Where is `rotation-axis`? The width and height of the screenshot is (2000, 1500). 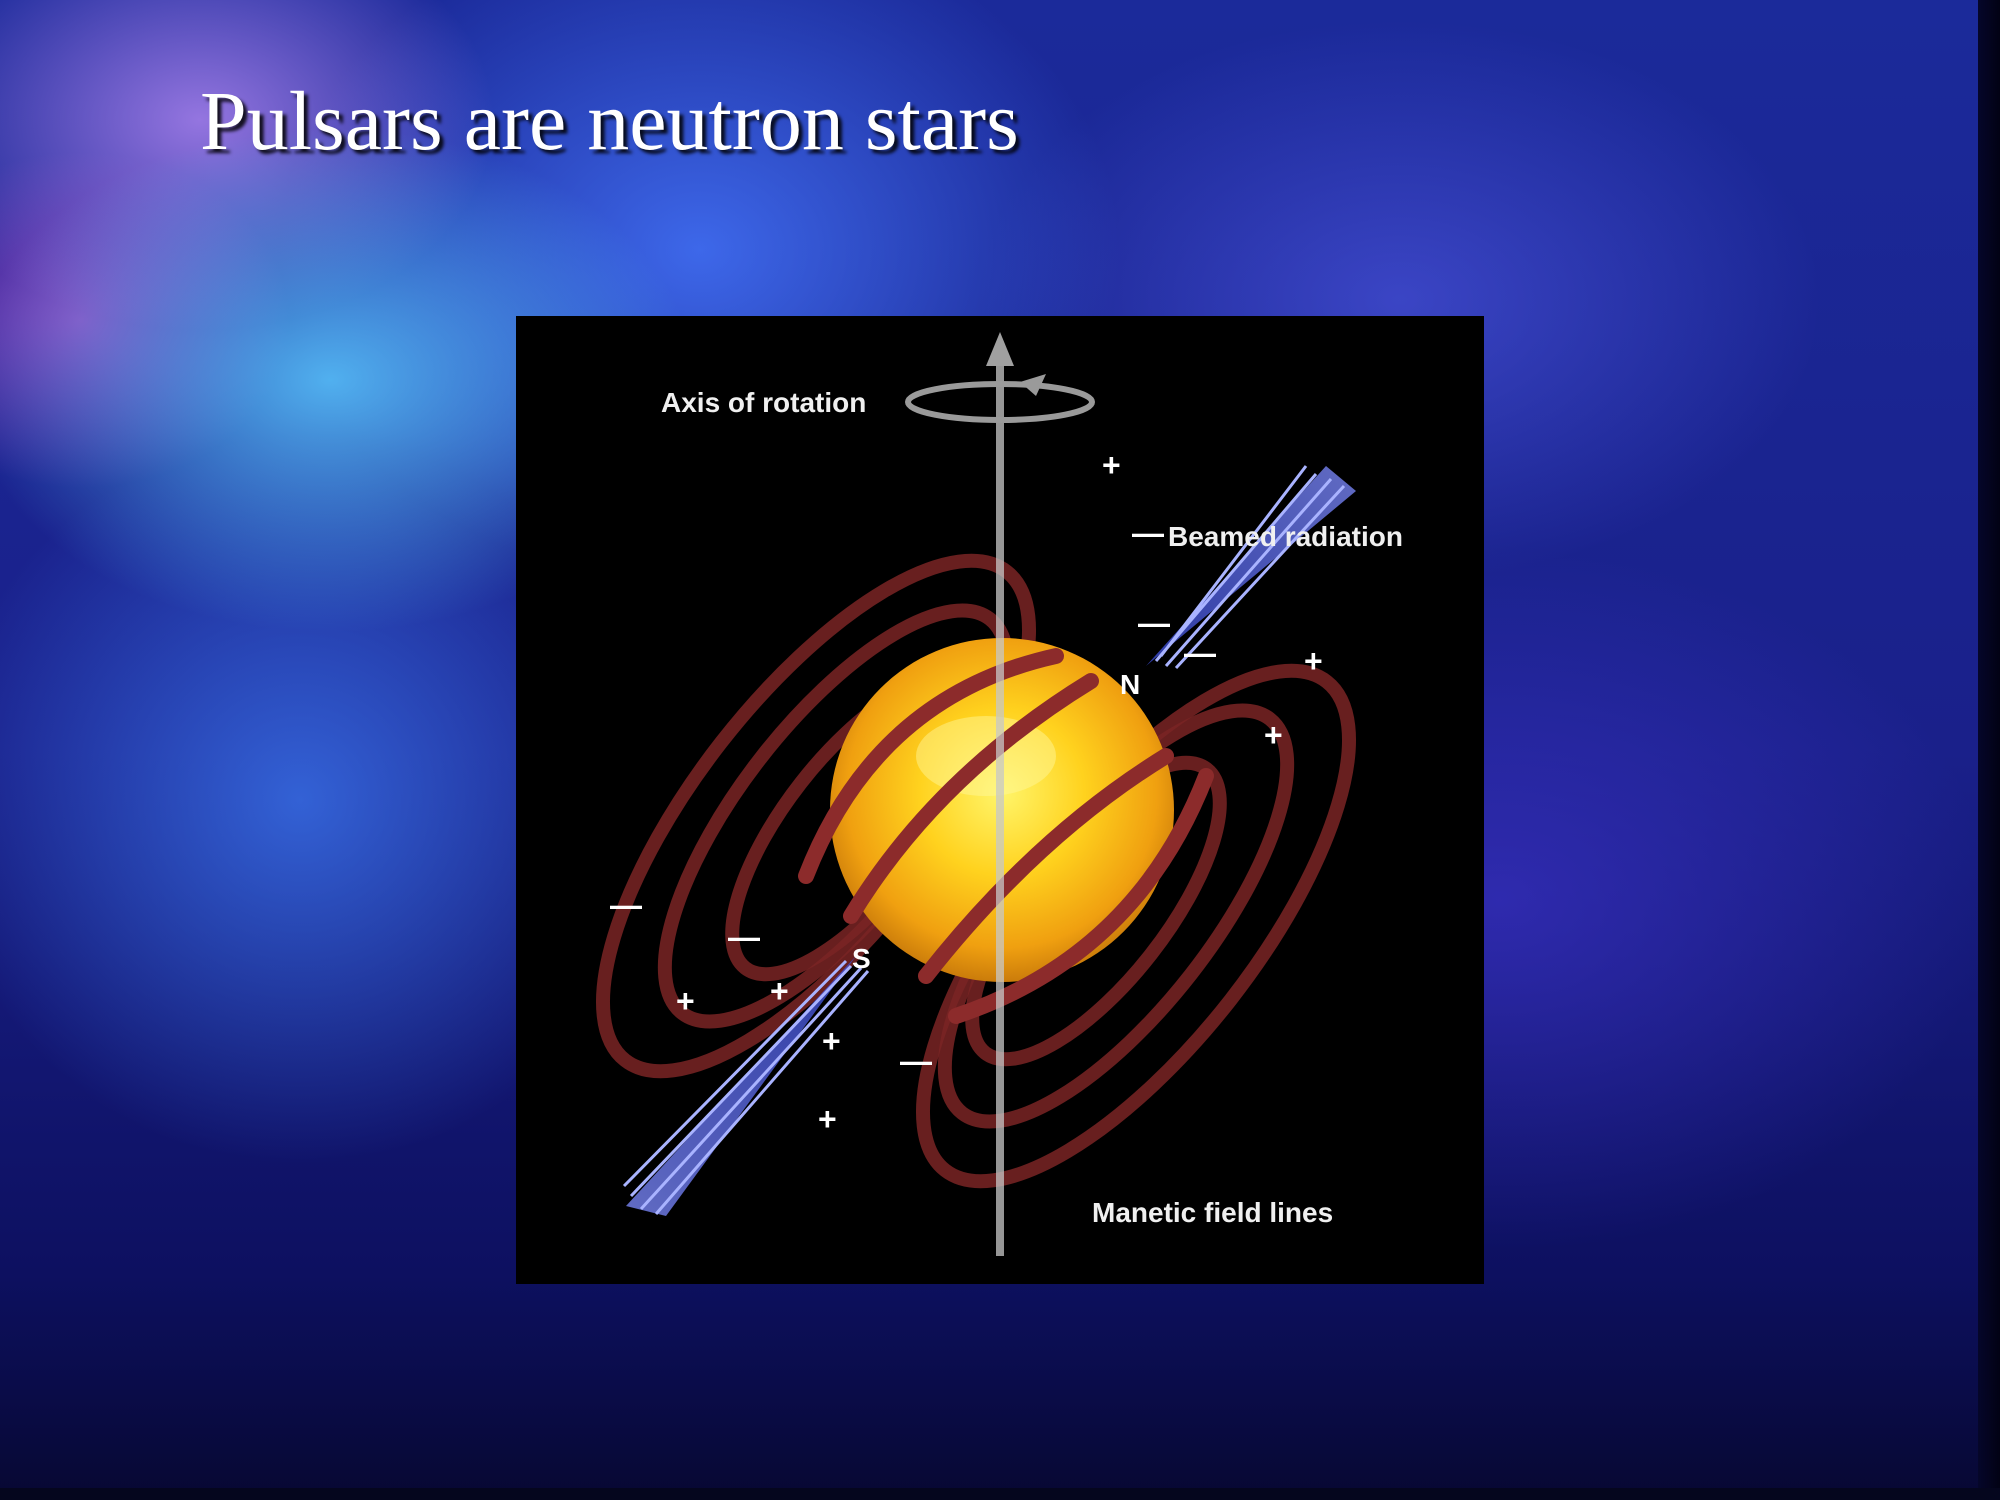 rotation-axis is located at coordinates (1000, 794).